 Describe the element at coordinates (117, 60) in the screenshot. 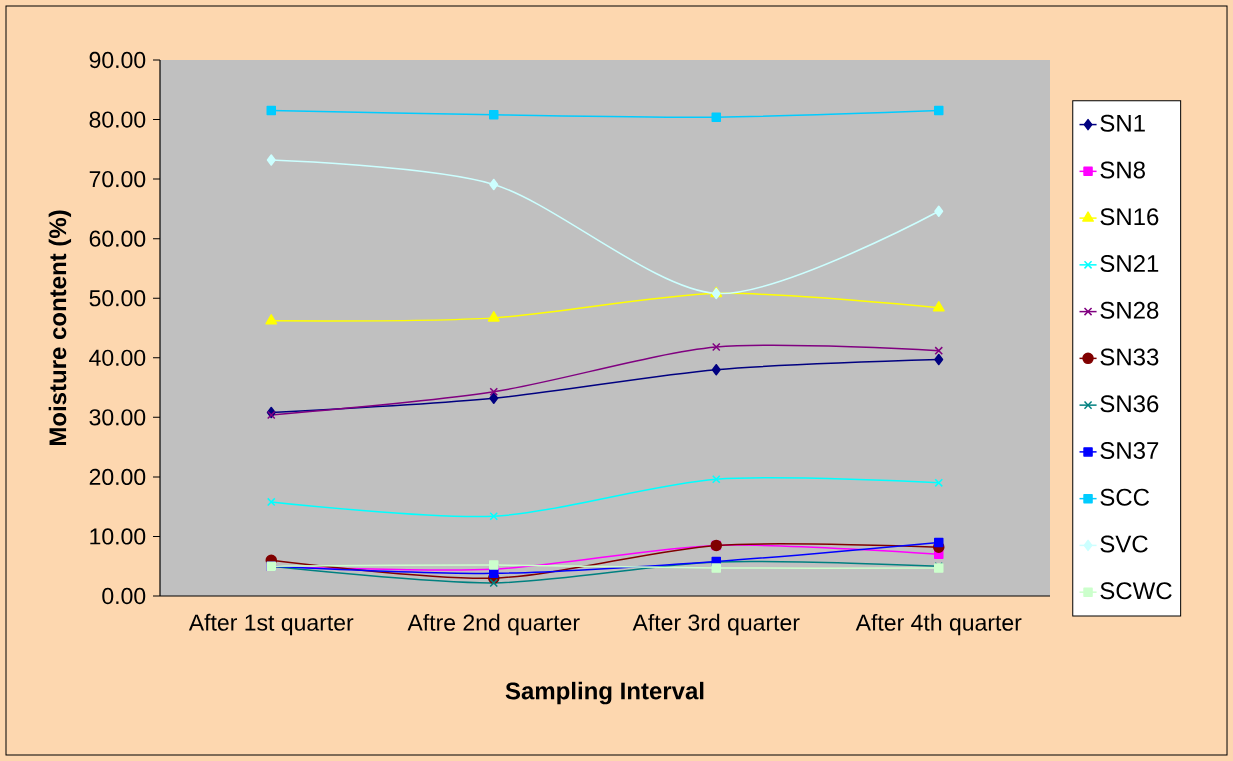

I see `y-tick-label: 90.00` at that location.